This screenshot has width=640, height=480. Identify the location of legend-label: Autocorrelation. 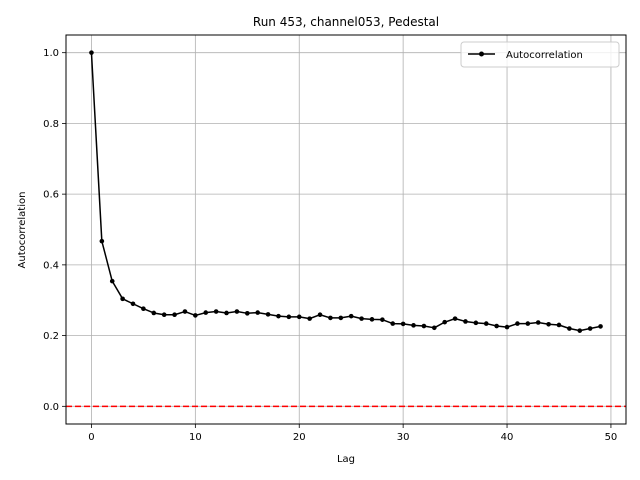
(544, 55).